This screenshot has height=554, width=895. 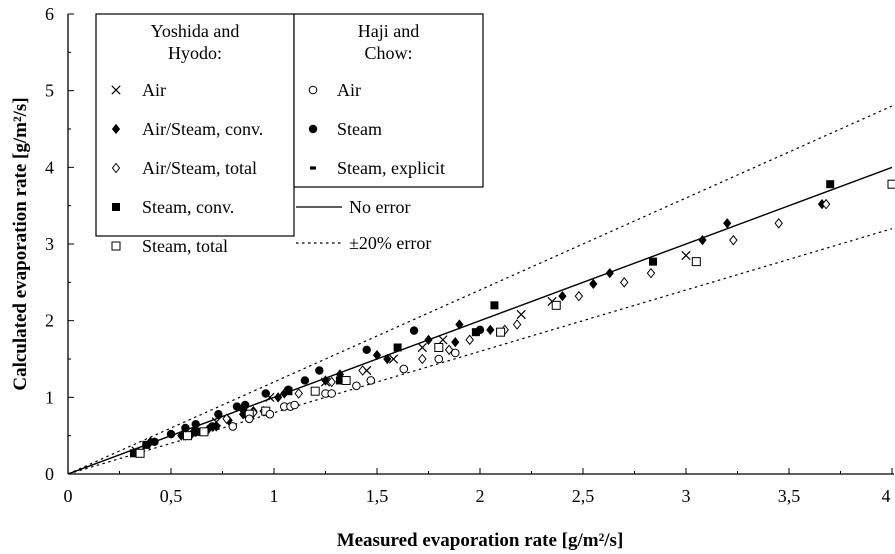 What do you see at coordinates (359, 129) in the screenshot?
I see `legend-label: Steam` at bounding box center [359, 129].